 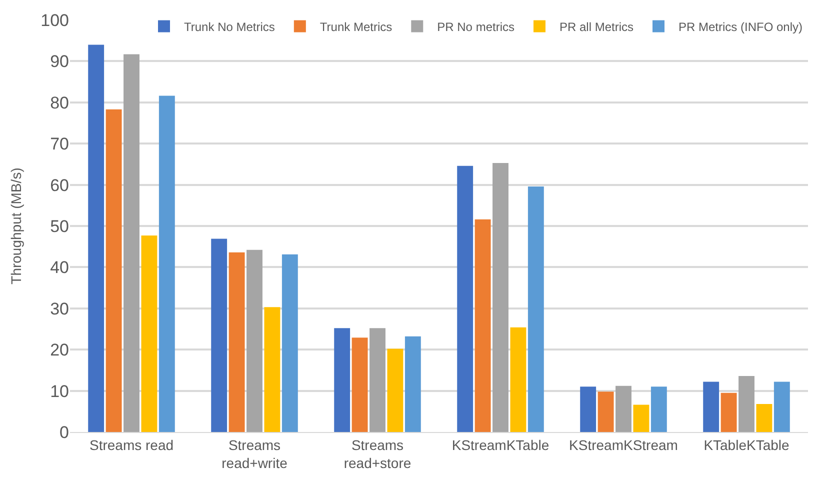 I want to click on x-tick-label: KTableKTable, so click(x=747, y=444).